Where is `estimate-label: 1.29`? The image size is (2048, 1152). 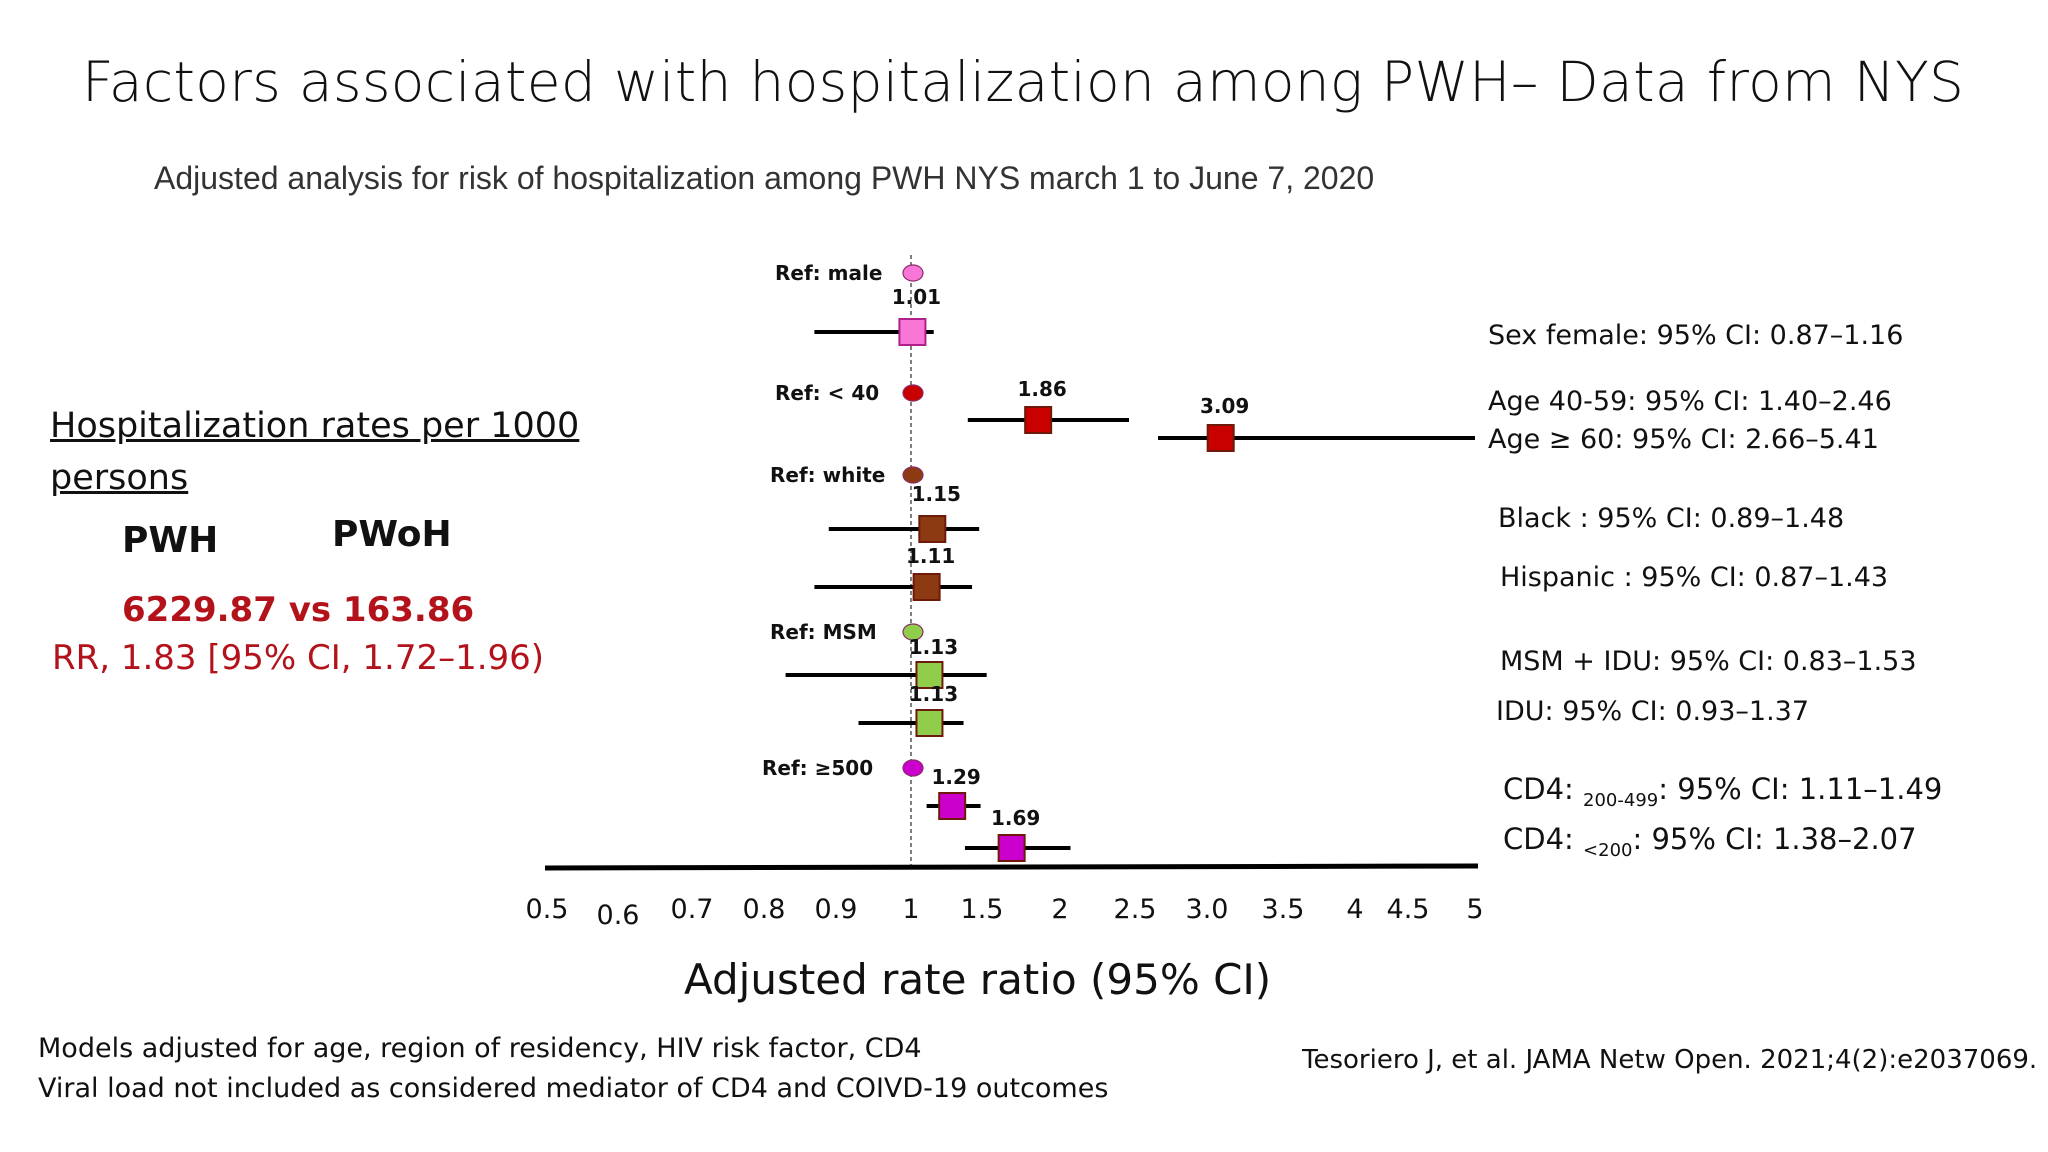
estimate-label: 1.29 is located at coordinates (956, 777).